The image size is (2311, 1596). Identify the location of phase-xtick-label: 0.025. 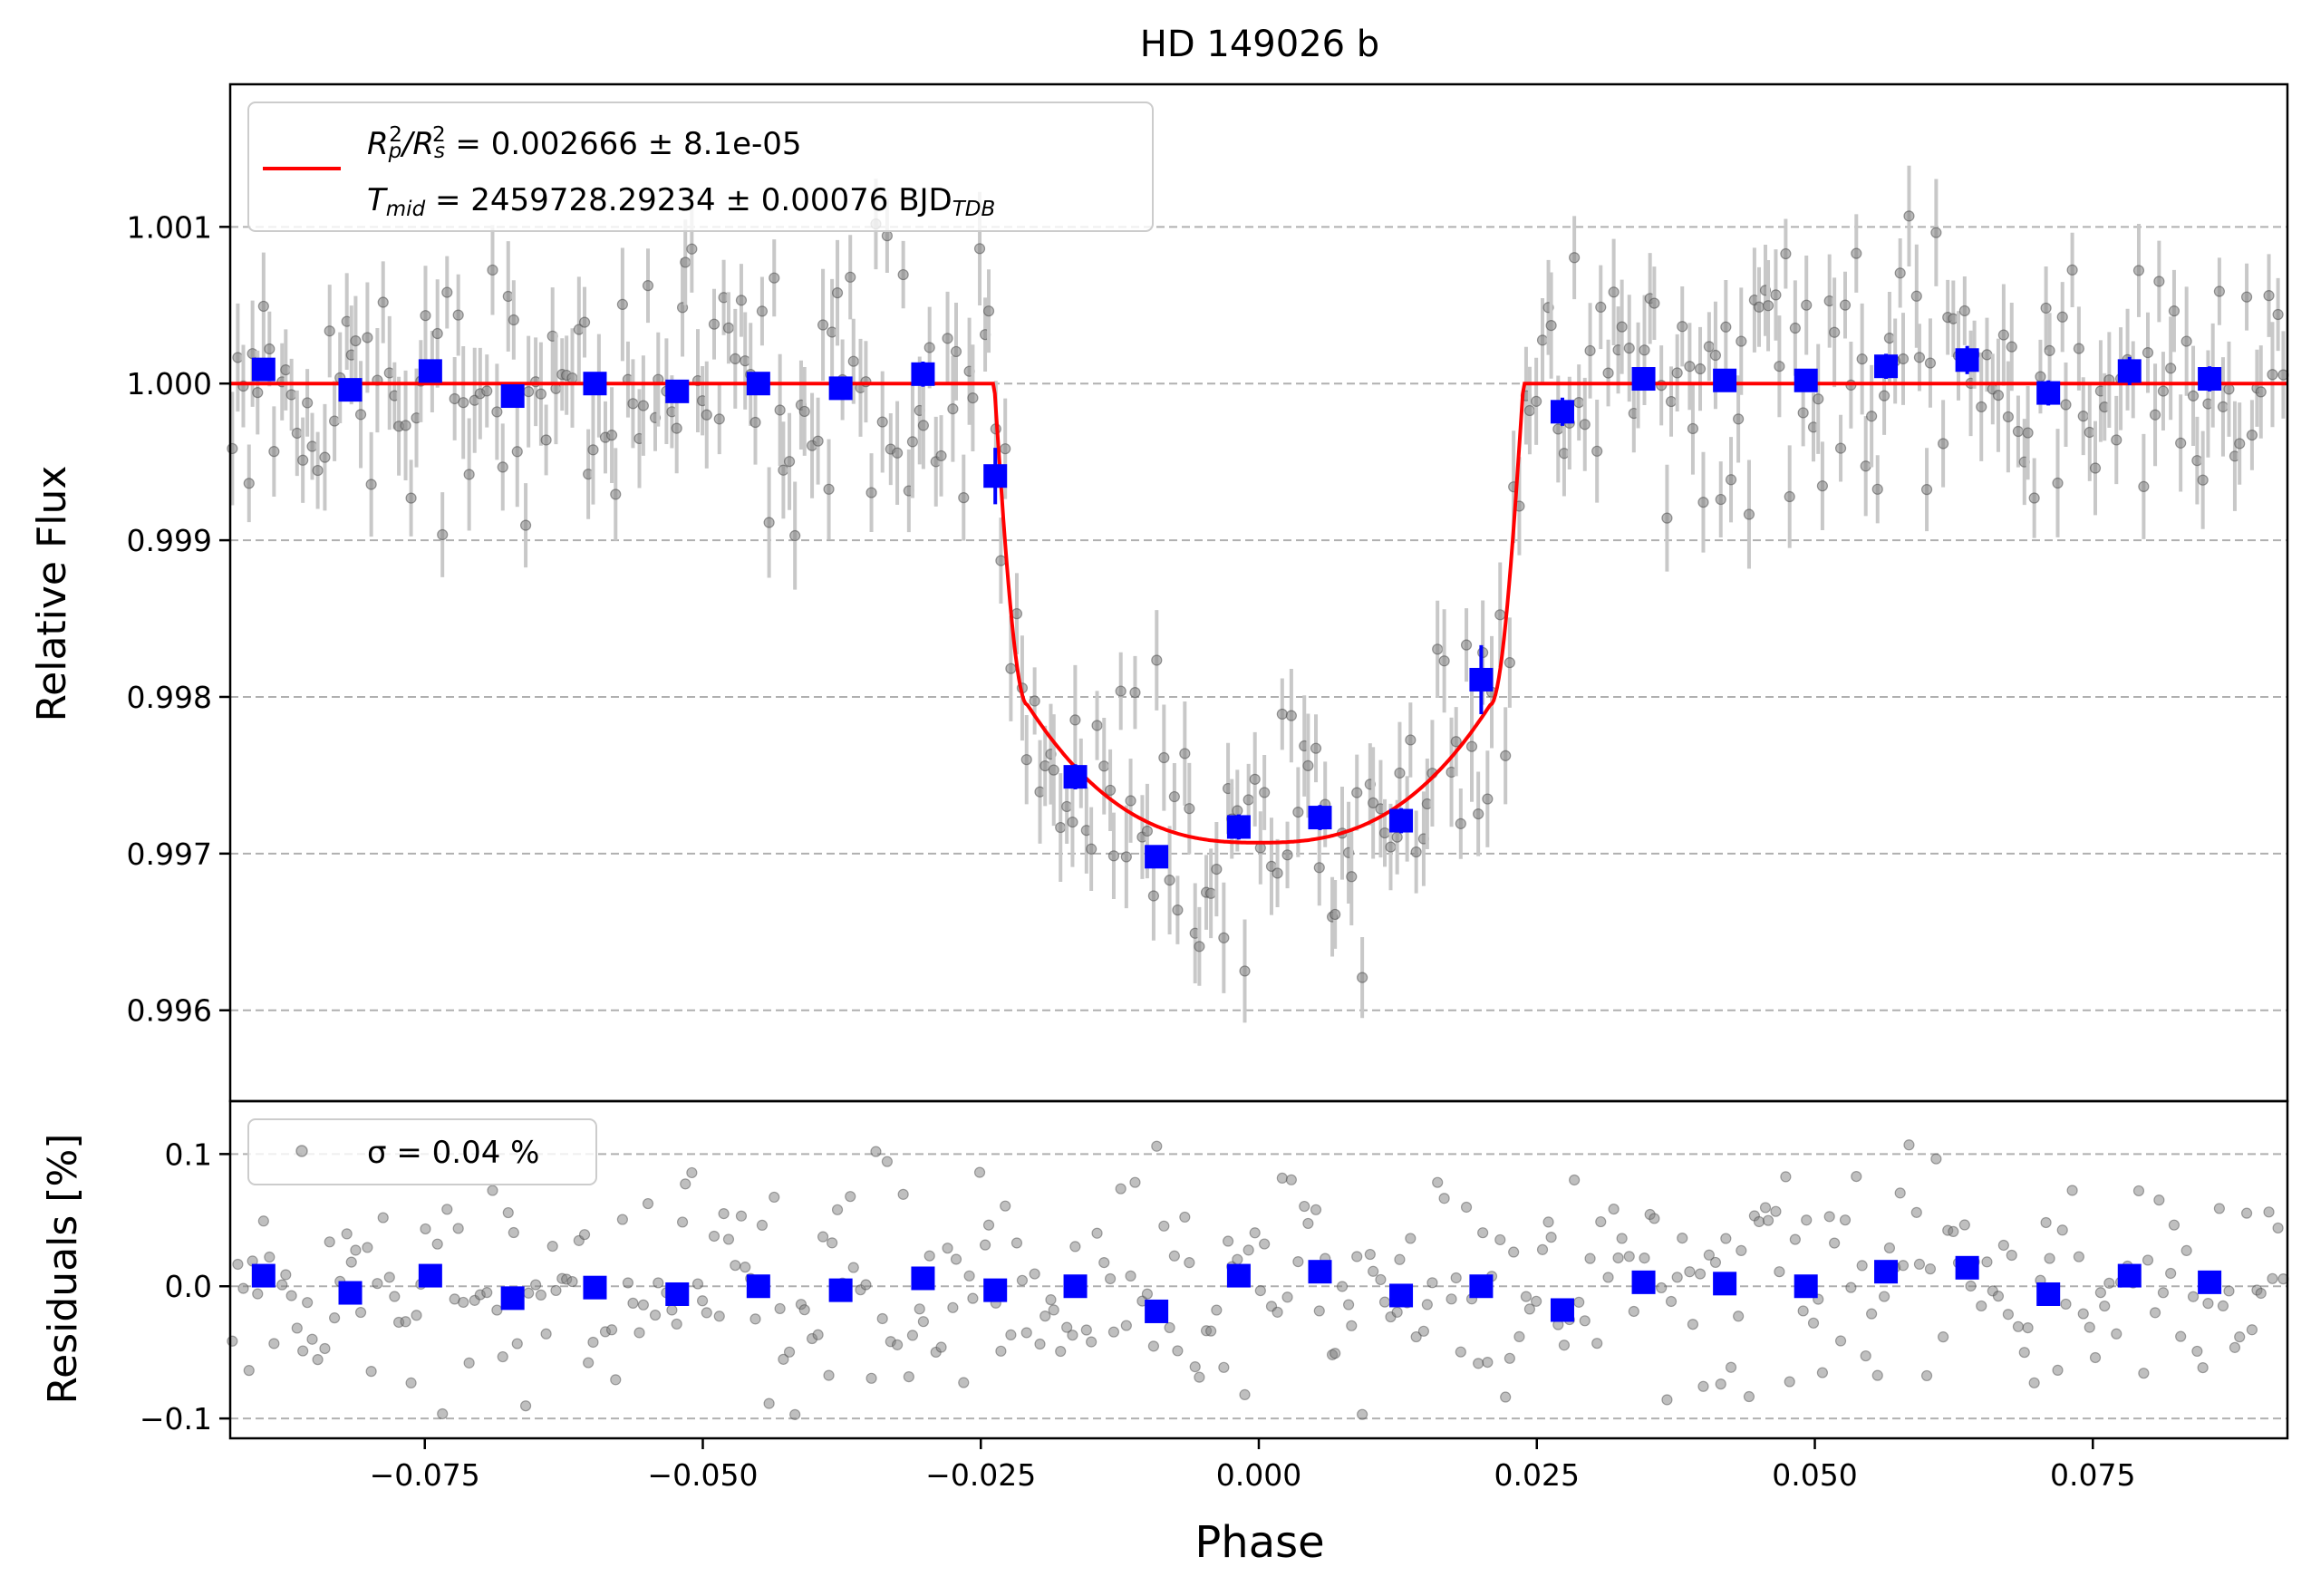
(1537, 1475).